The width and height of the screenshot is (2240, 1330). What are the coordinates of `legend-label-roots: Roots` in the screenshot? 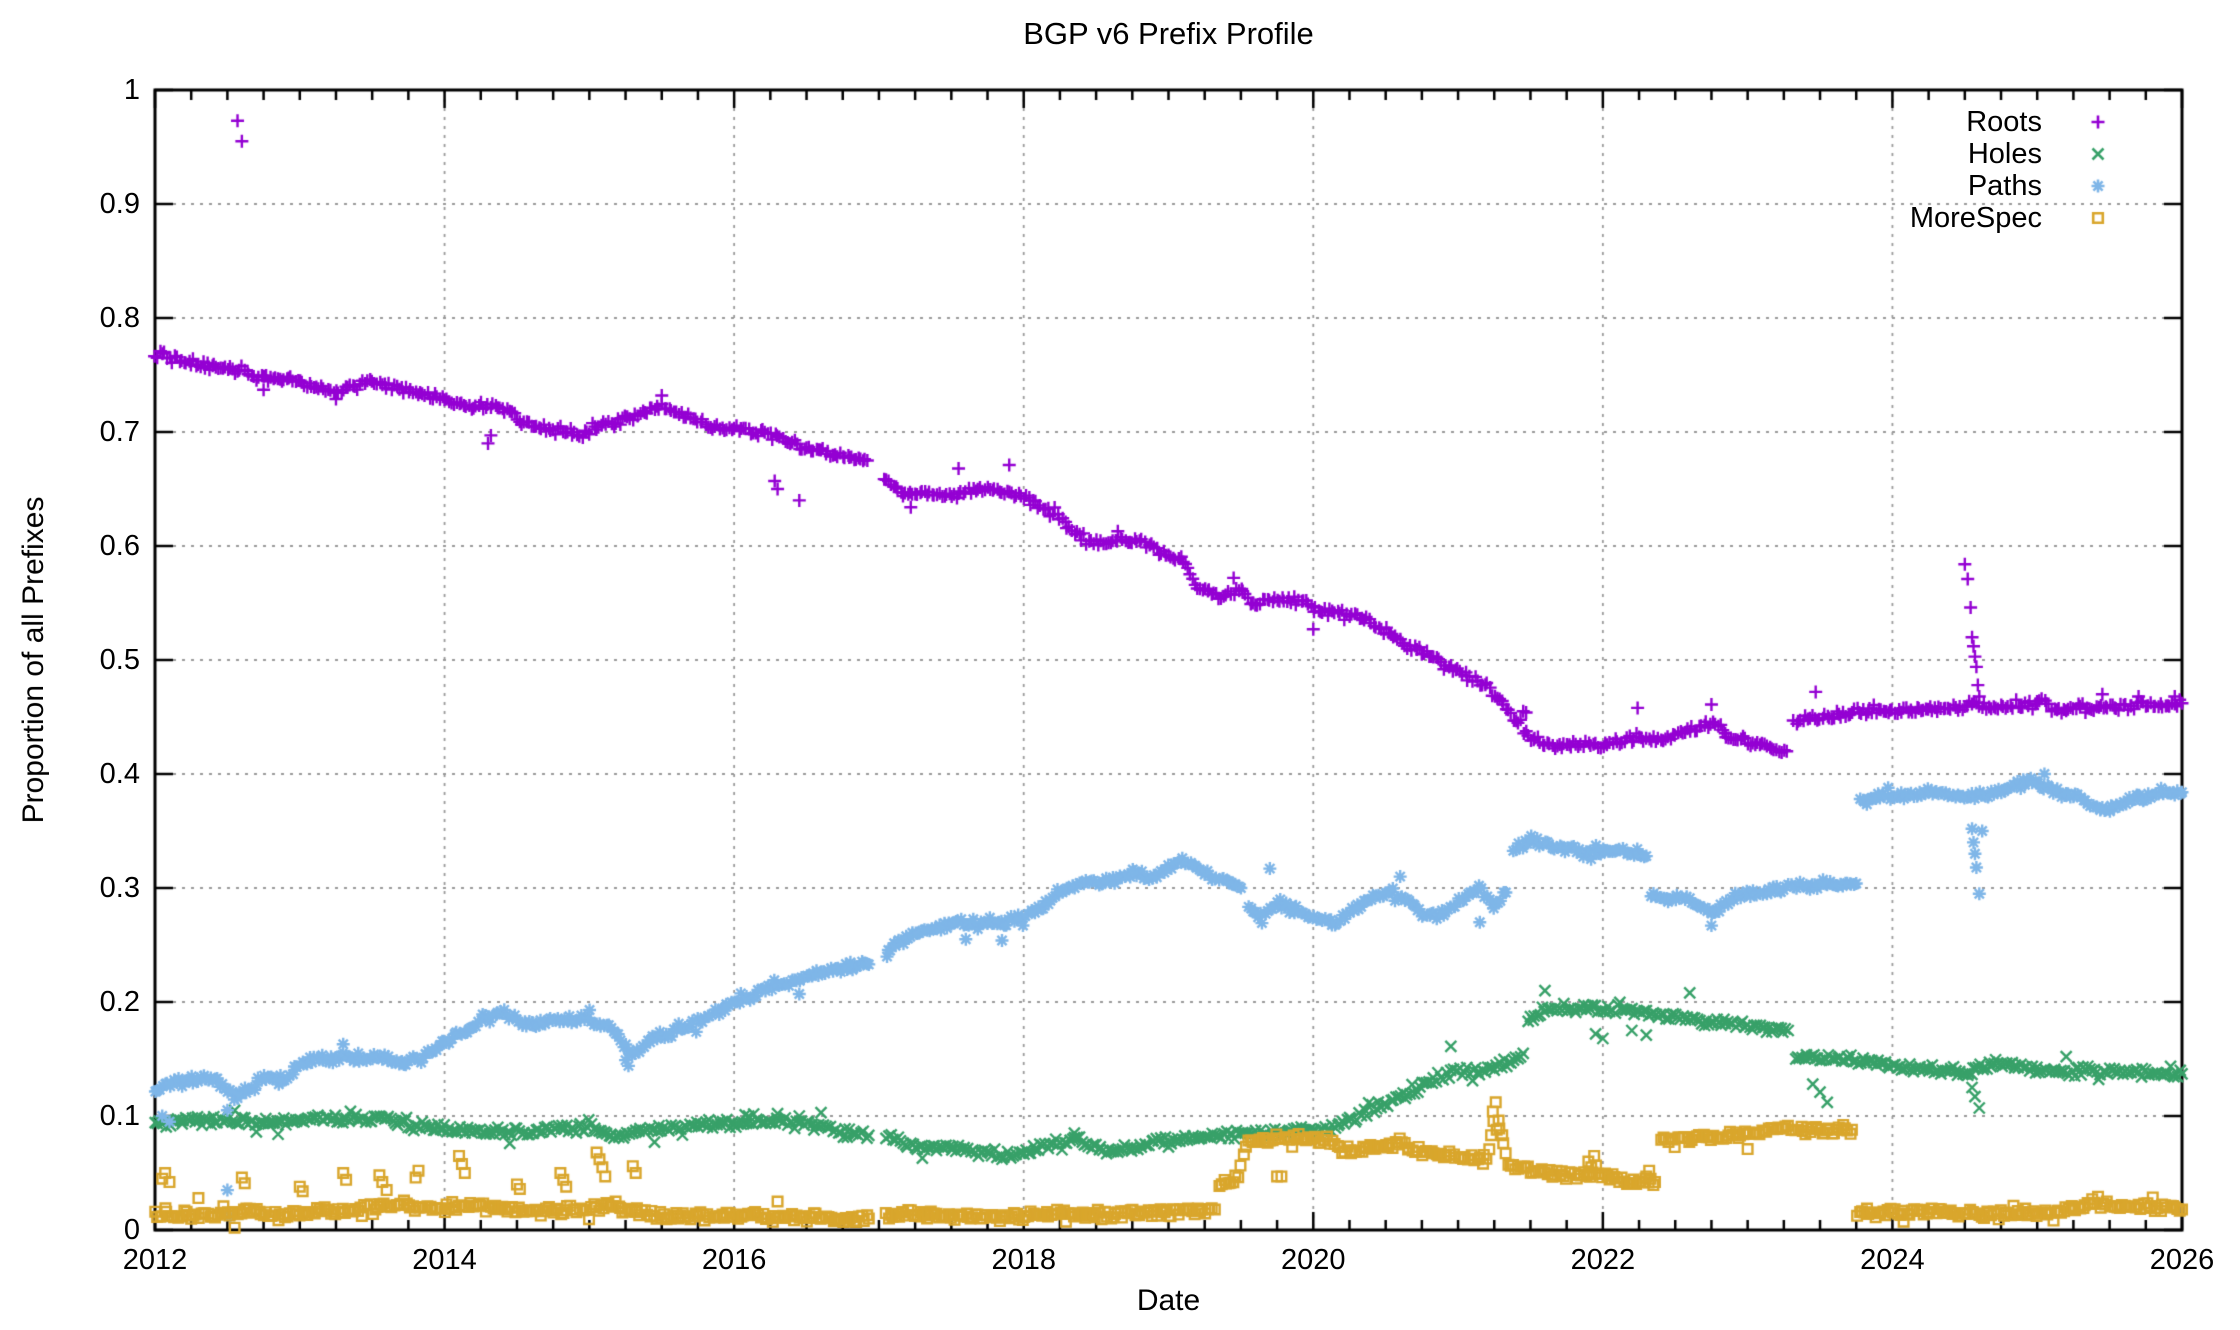 It's located at (2004, 122).